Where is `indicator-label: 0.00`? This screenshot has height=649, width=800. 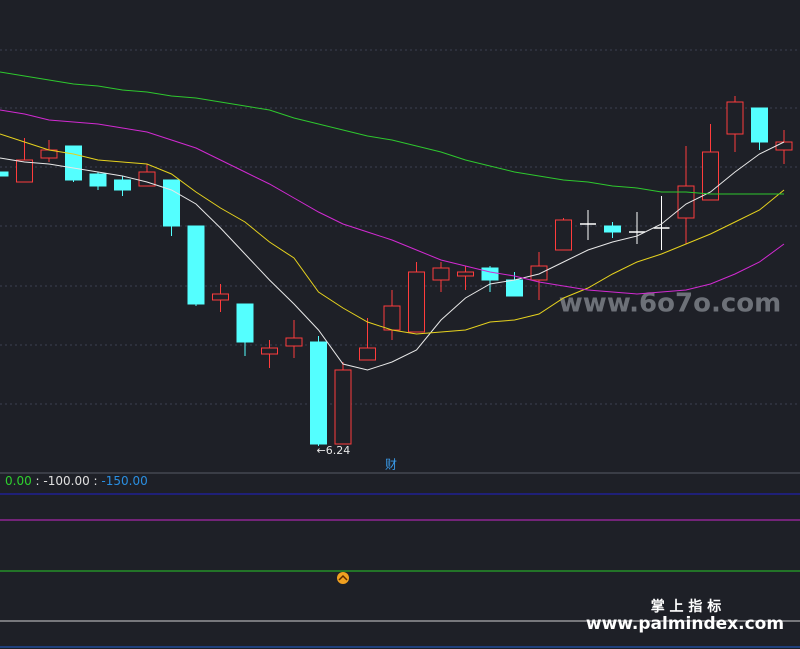
indicator-label: 0.00 is located at coordinates (18, 481).